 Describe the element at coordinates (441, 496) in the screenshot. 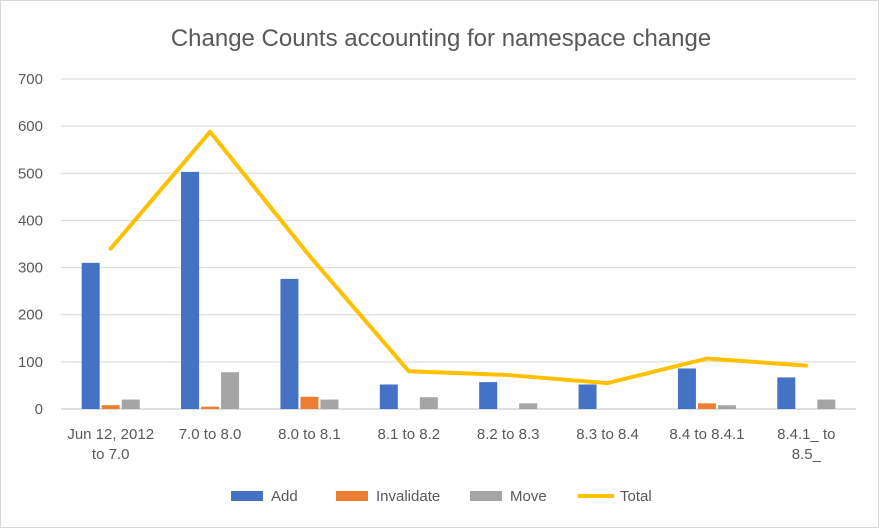

I see `legend: Add Invalidate Move Total` at that location.